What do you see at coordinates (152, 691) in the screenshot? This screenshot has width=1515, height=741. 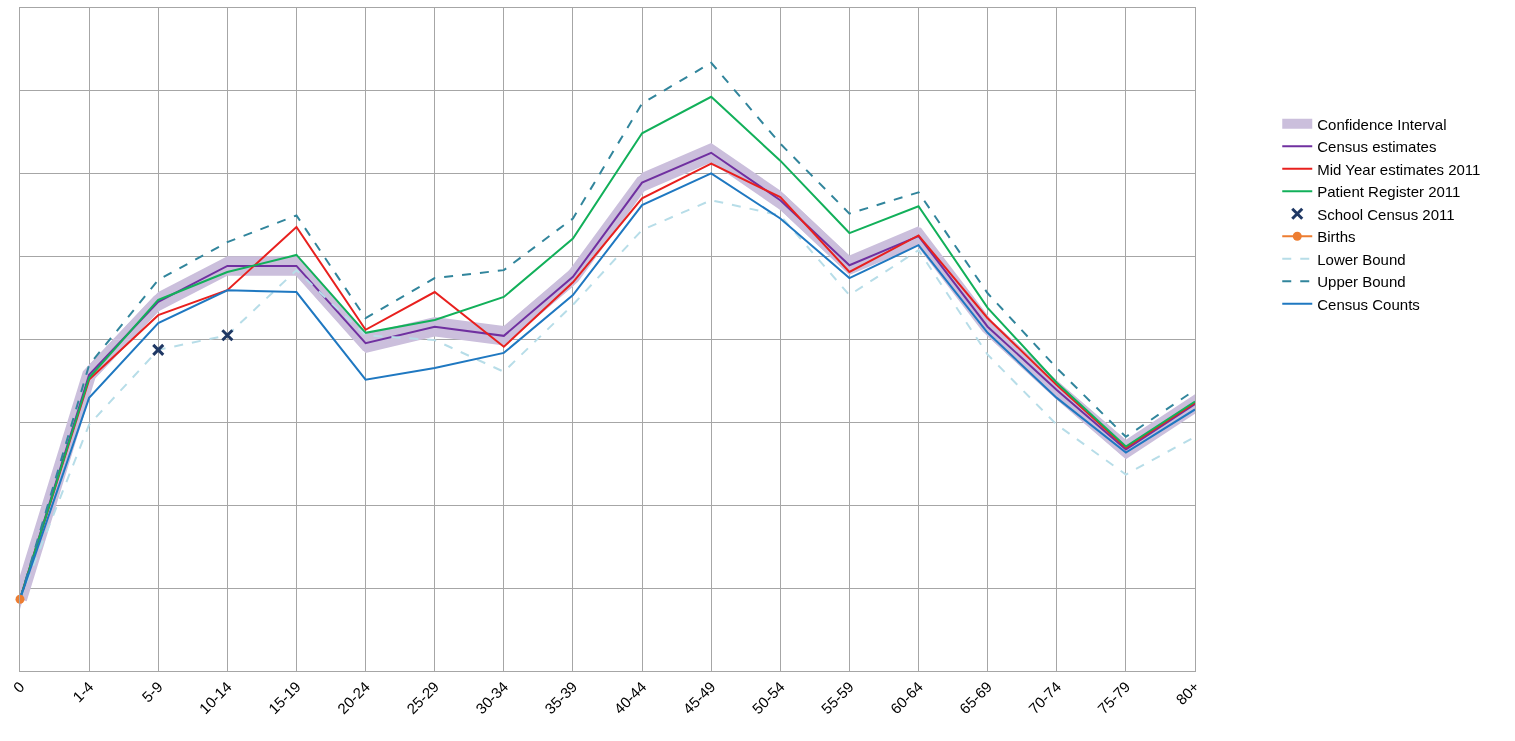 I see `x-tick-label: 5-9` at bounding box center [152, 691].